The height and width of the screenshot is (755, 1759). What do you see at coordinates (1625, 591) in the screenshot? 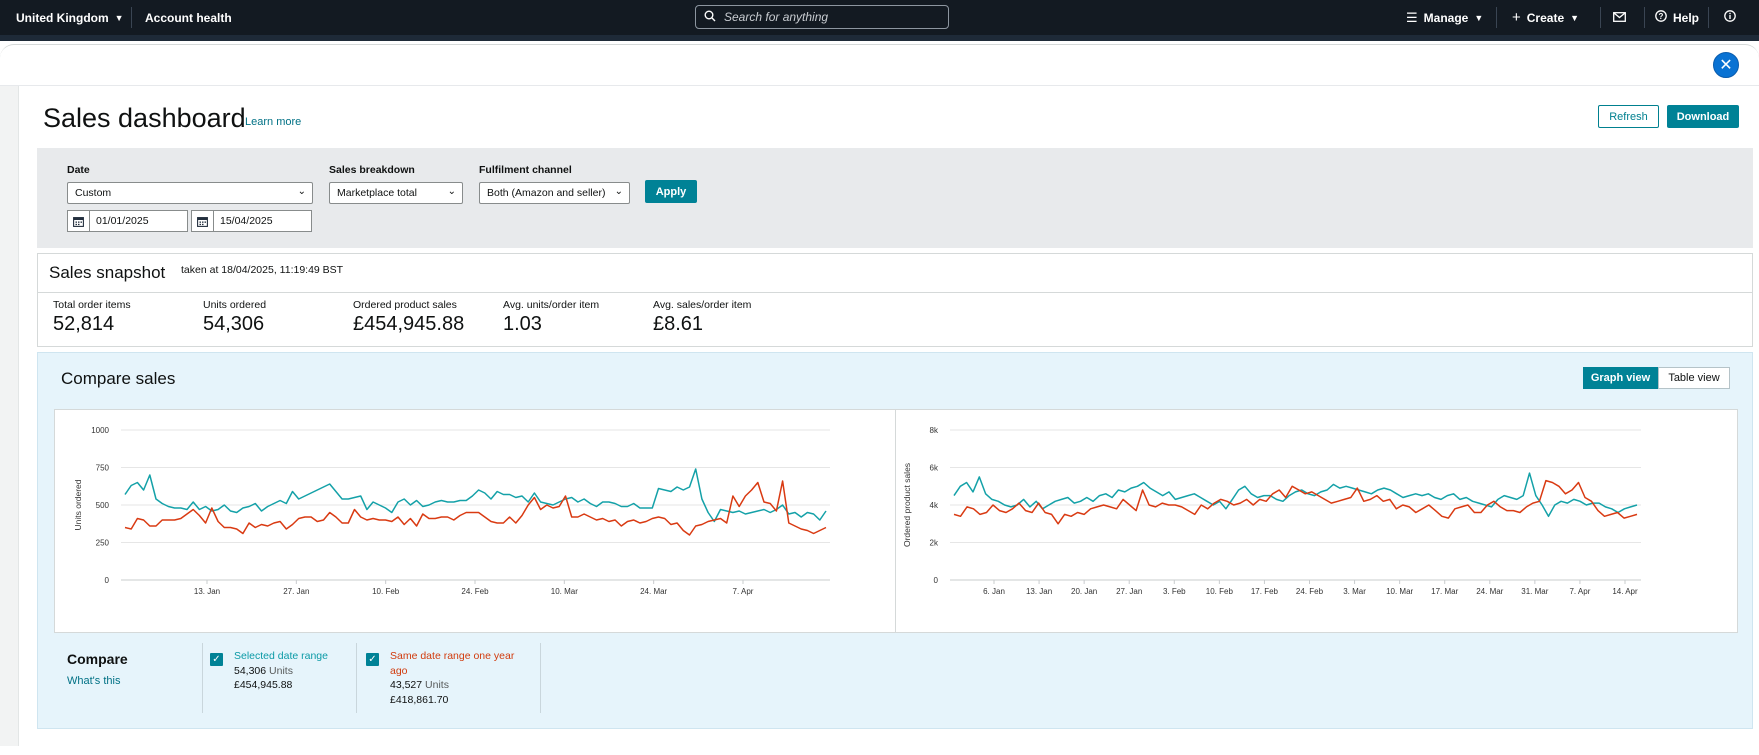
I see `x-tick-label: 14. Apr` at bounding box center [1625, 591].